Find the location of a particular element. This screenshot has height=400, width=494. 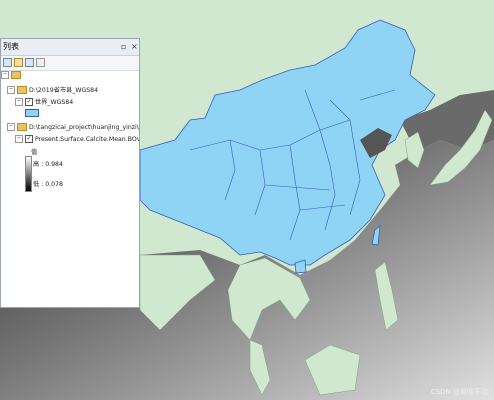

malay-peninsula is located at coordinates (260, 367).